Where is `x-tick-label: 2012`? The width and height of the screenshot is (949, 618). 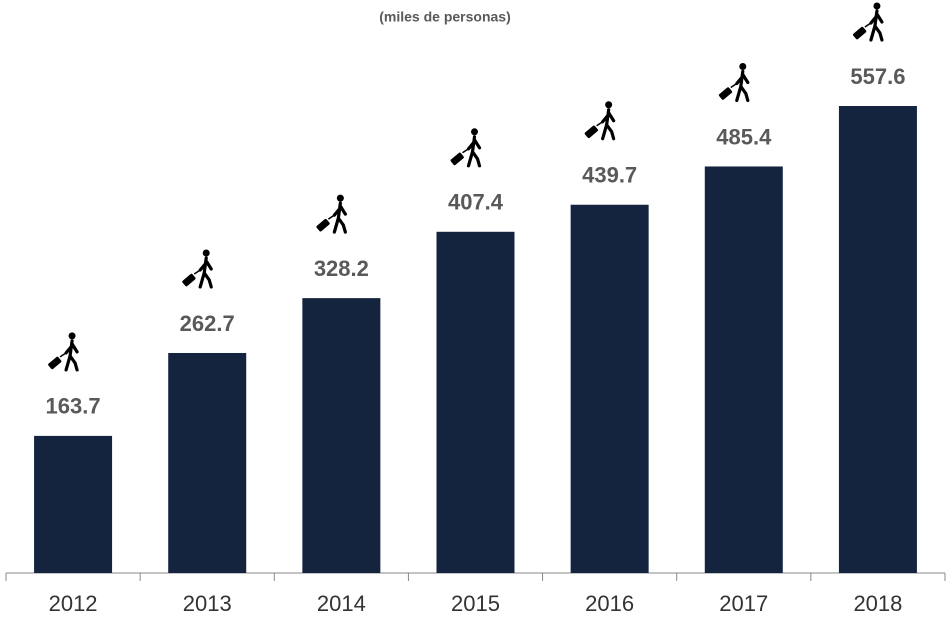
x-tick-label: 2012 is located at coordinates (73, 603).